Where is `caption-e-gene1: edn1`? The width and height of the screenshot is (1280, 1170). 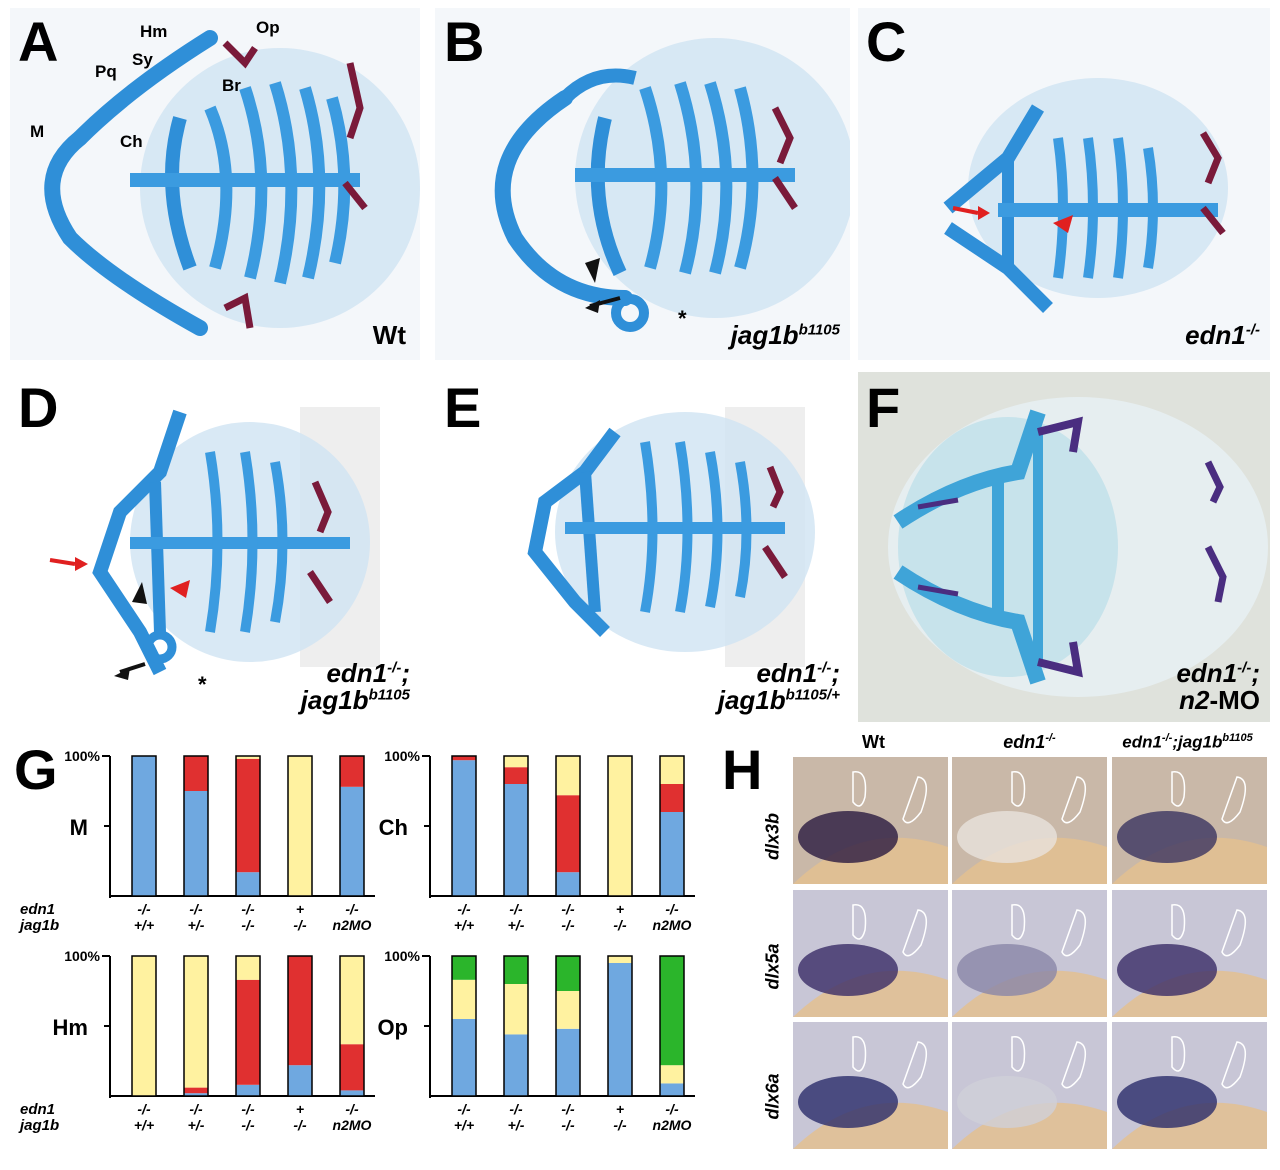 caption-e-gene1: edn1 is located at coordinates (787, 673).